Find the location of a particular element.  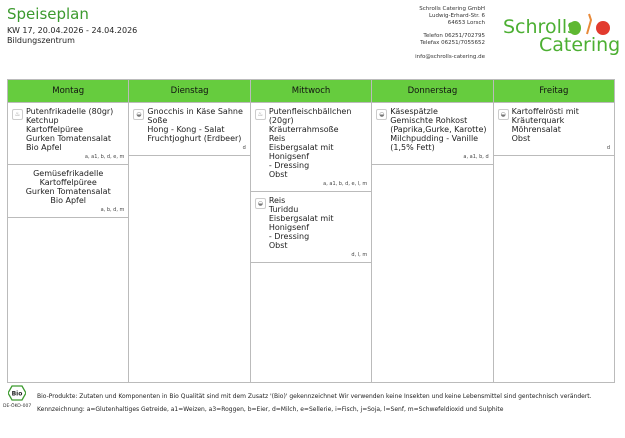

svg-text: Bio is located at coordinates (17, 394).